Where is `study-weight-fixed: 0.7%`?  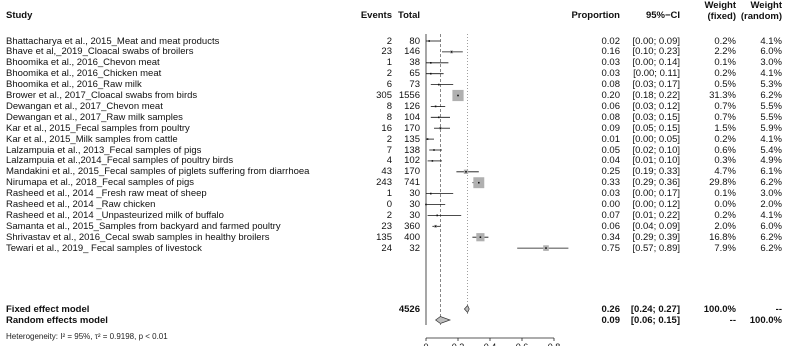
study-weight-fixed: 0.7% is located at coordinates (725, 106).